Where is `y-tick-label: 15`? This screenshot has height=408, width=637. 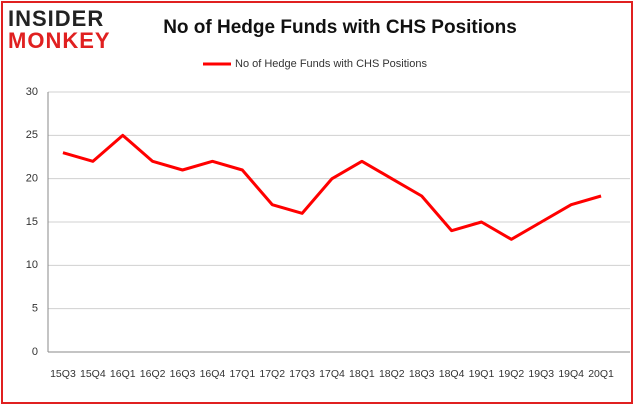
y-tick-label: 15 is located at coordinates (32, 222).